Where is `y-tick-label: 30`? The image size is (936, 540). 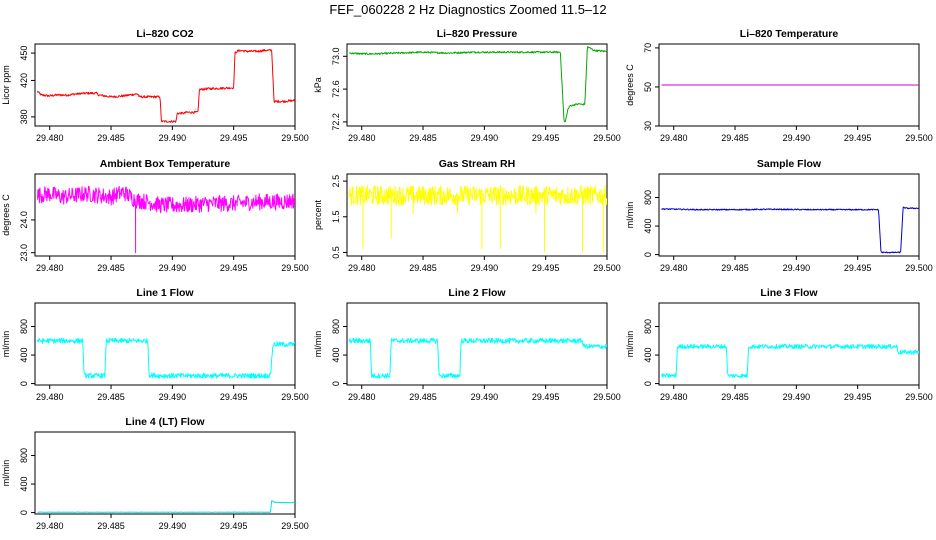 y-tick-label: 30 is located at coordinates (648, 126).